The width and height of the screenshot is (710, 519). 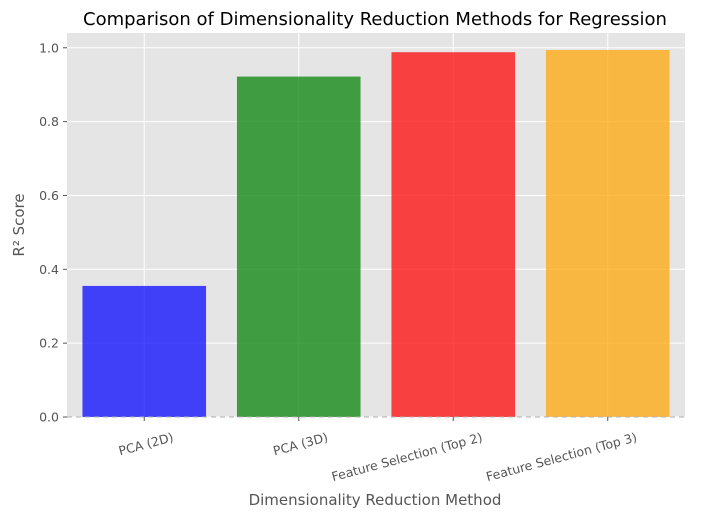 What do you see at coordinates (375, 500) in the screenshot?
I see `x-axis-label: Dimensionality Reduction Method` at bounding box center [375, 500].